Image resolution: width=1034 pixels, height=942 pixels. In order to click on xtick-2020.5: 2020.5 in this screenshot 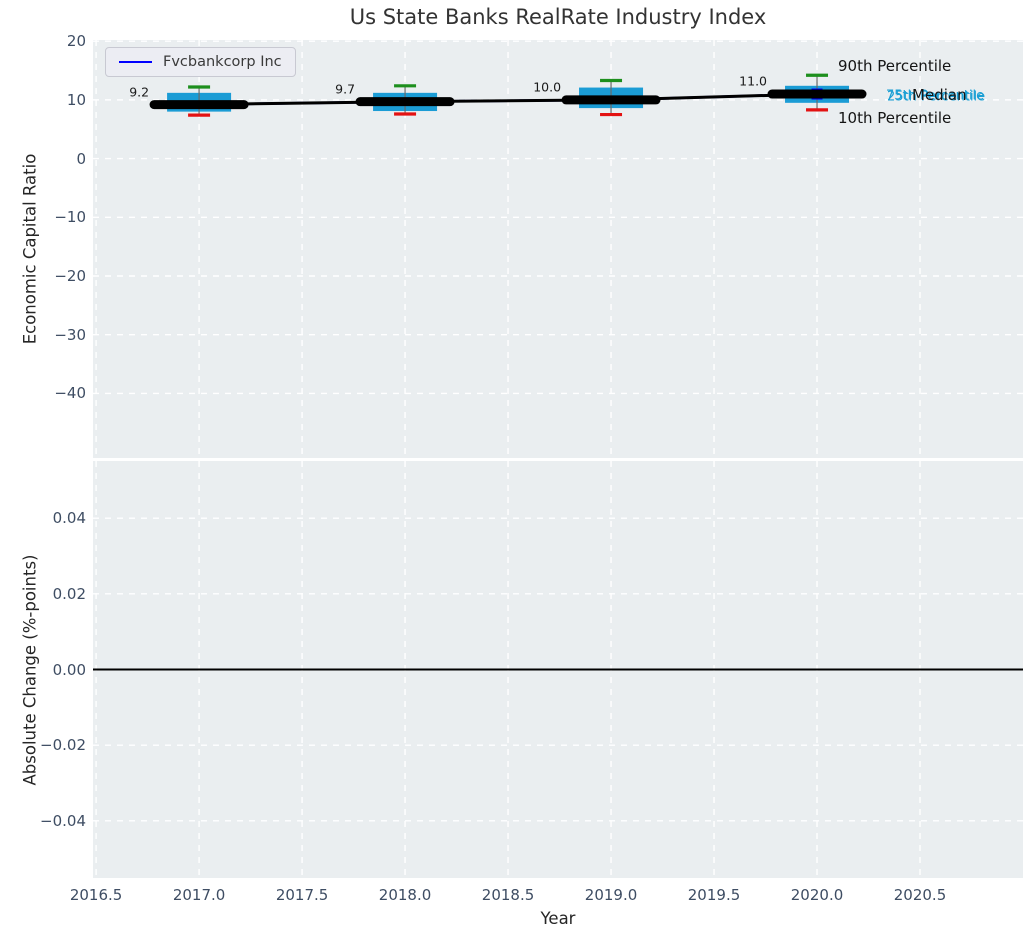, I will do `click(920, 895)`.